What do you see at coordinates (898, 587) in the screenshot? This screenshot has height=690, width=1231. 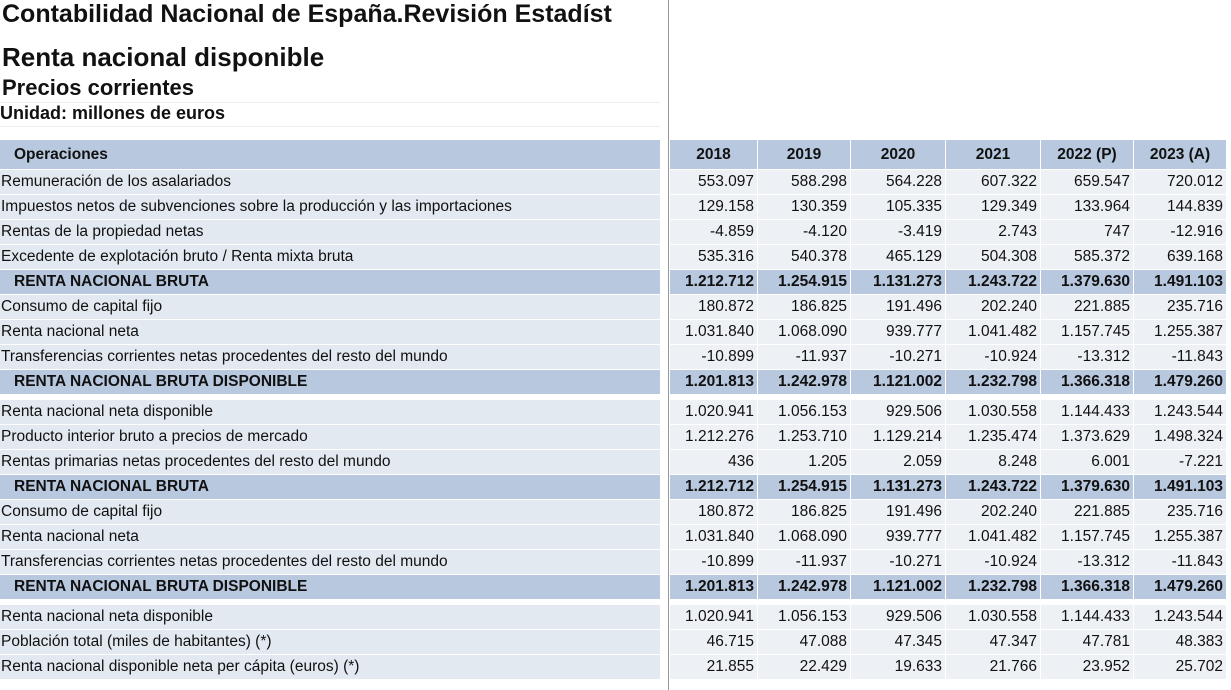 I see `cell-value: 1.121.002` at bounding box center [898, 587].